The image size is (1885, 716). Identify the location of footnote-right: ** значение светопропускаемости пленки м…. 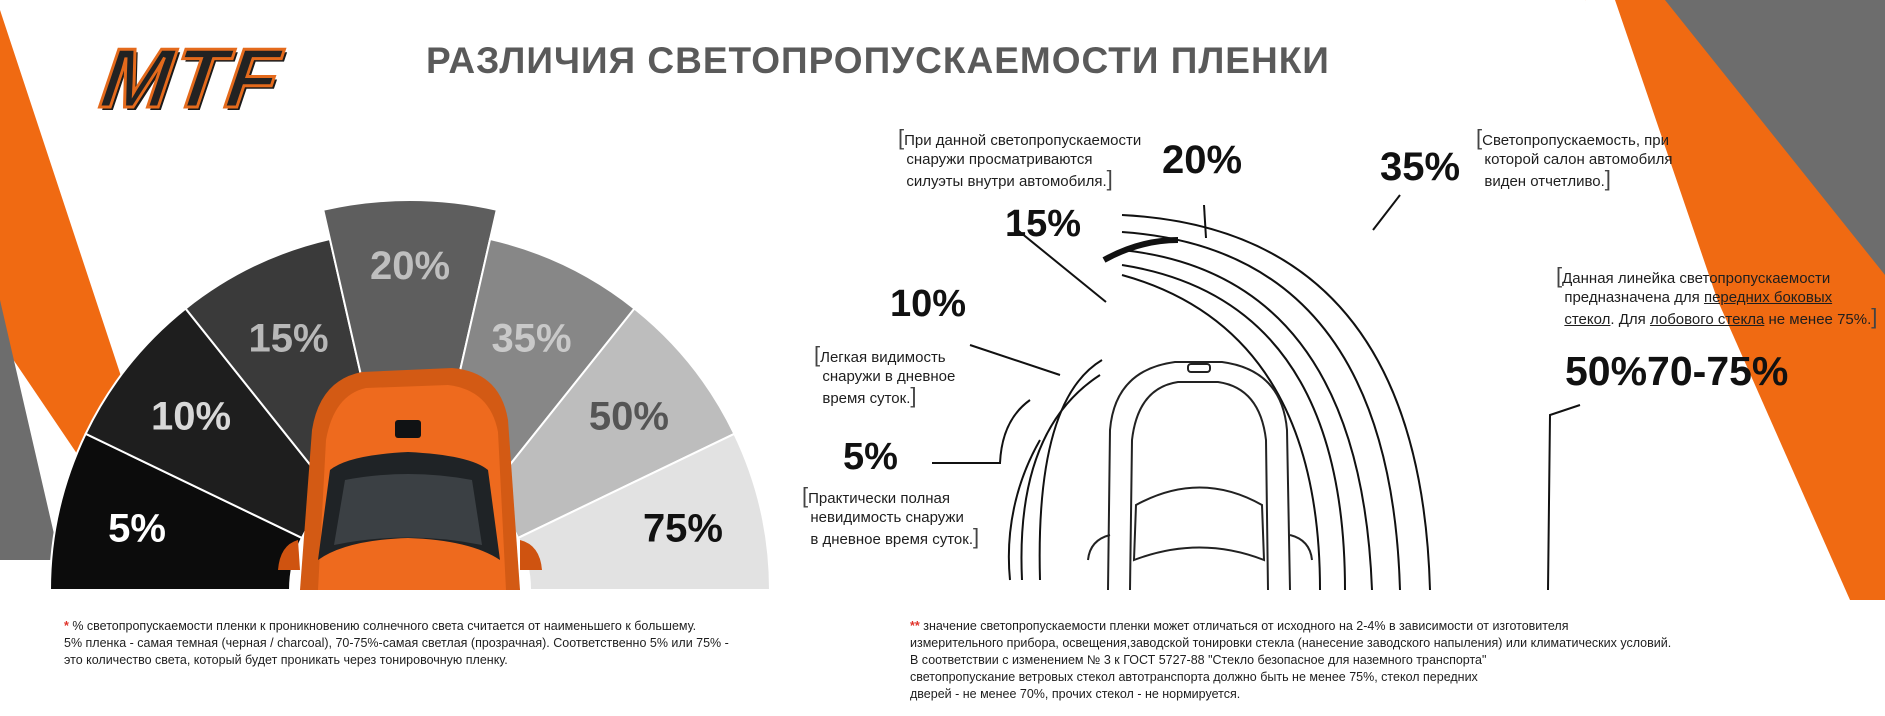
(1291, 660).